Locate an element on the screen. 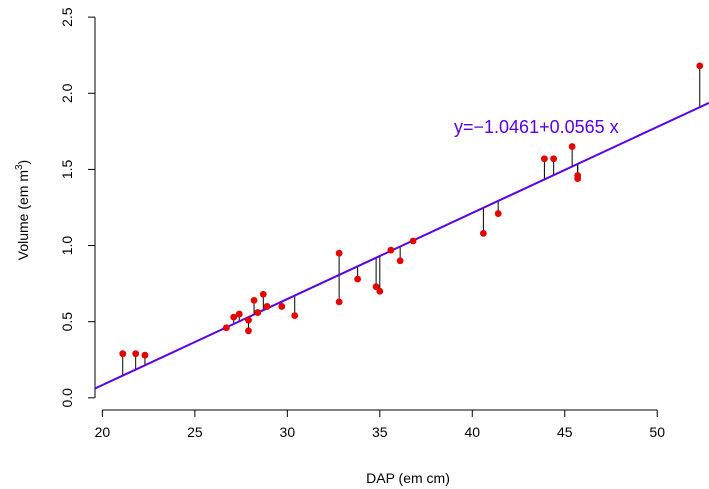 The height and width of the screenshot is (489, 709). regression-equation: y=−1.0461+0.0565 x is located at coordinates (536, 127).